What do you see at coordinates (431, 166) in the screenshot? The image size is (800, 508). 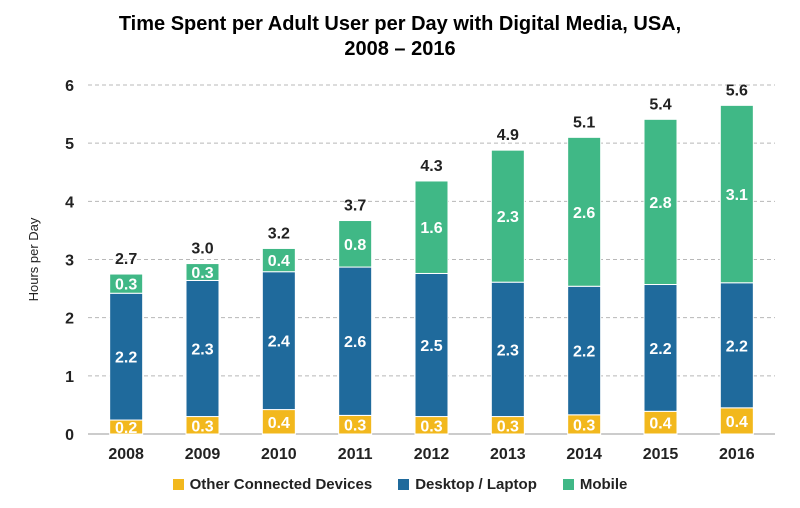 I see `bar-total-label: 4.3` at bounding box center [431, 166].